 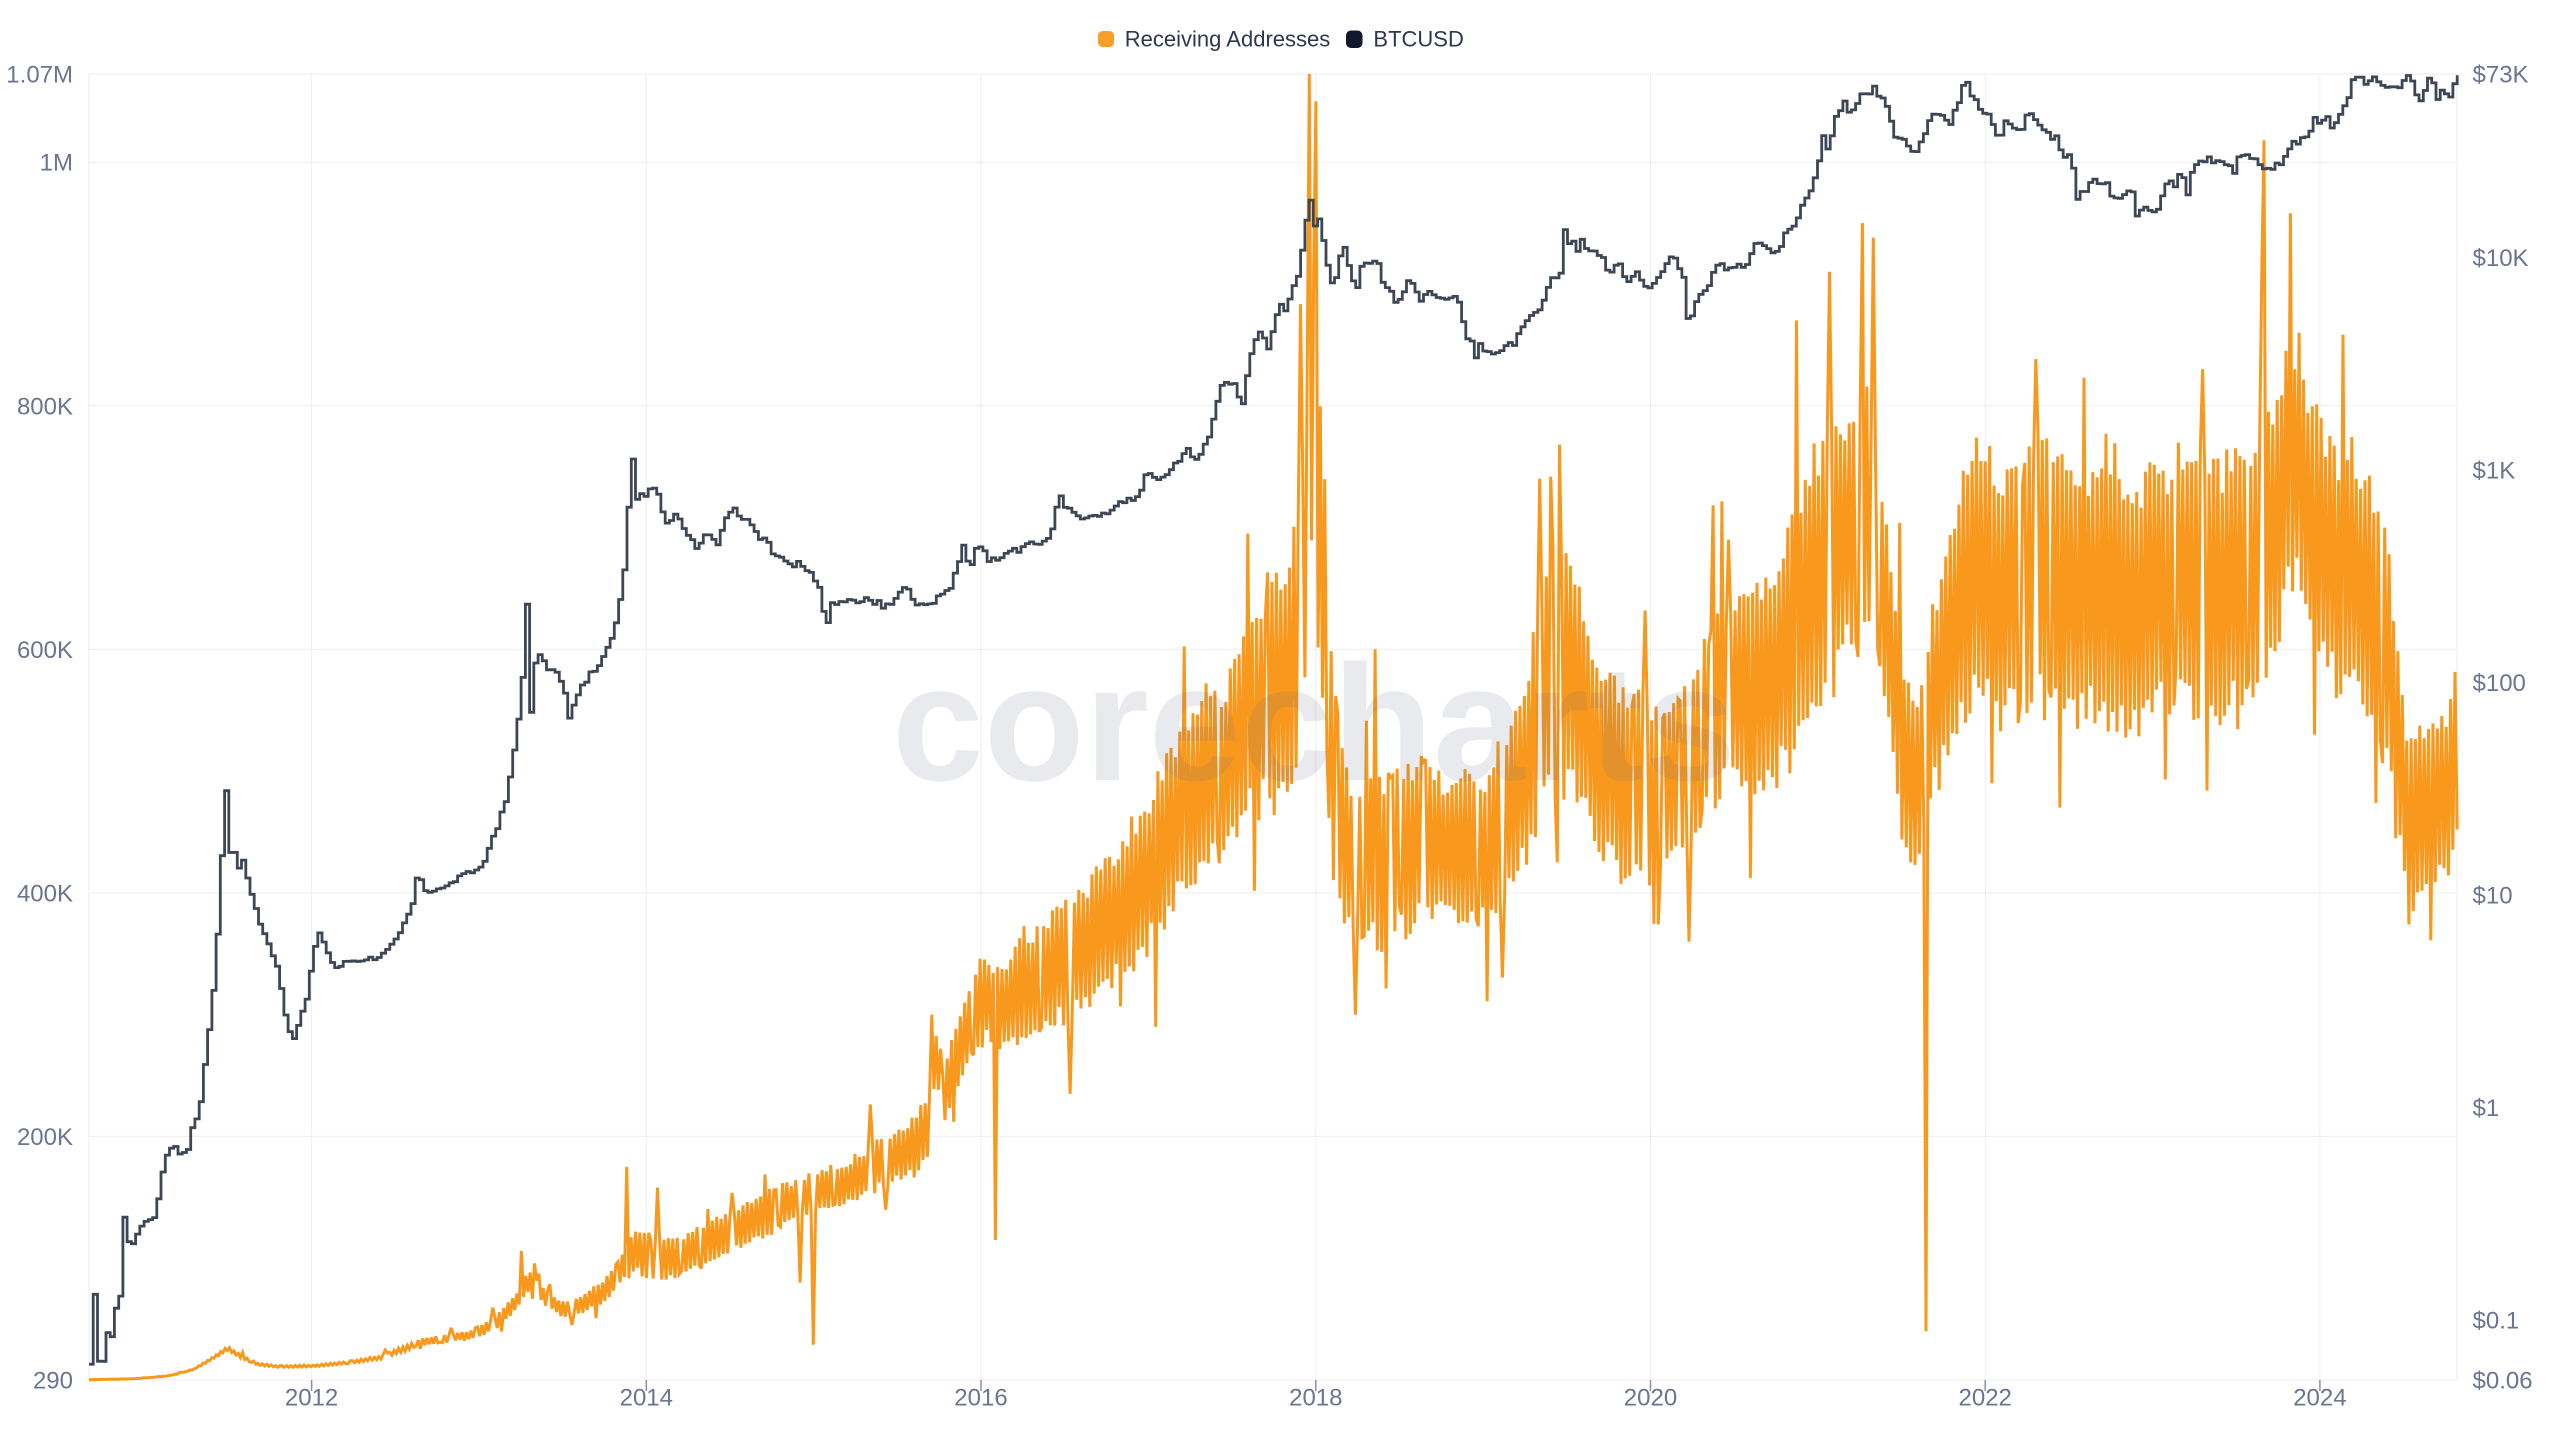 What do you see at coordinates (2501, 258) in the screenshot?
I see `svg-text: $10K` at bounding box center [2501, 258].